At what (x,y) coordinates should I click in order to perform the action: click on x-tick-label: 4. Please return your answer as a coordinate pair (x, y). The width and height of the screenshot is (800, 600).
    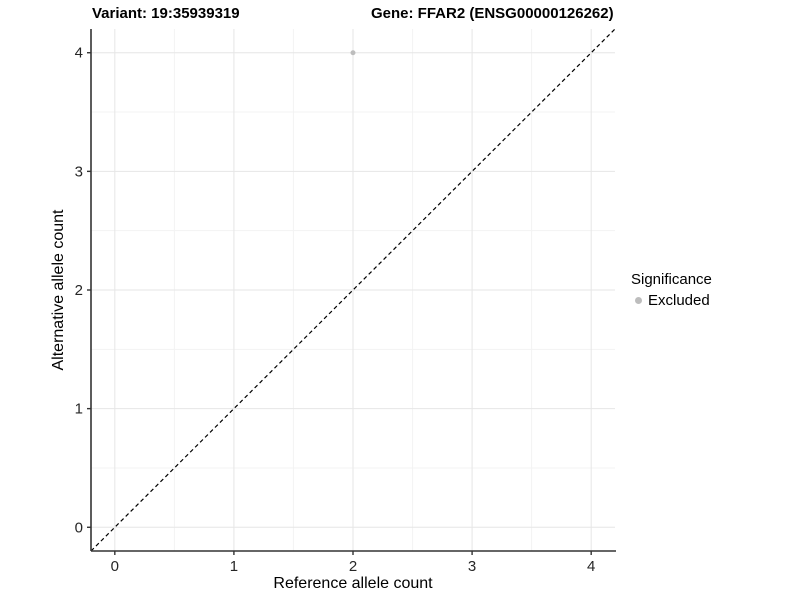
    Looking at the image, I should click on (591, 566).